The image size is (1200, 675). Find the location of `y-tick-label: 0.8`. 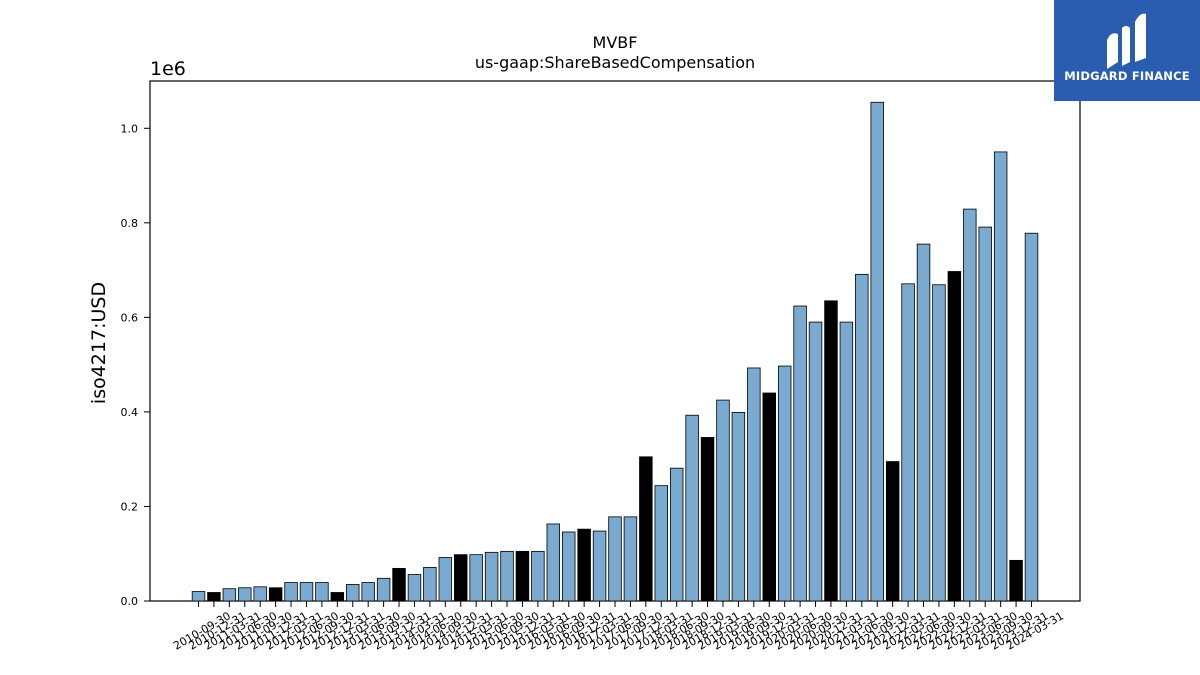

y-tick-label: 0.8 is located at coordinates (130, 223).